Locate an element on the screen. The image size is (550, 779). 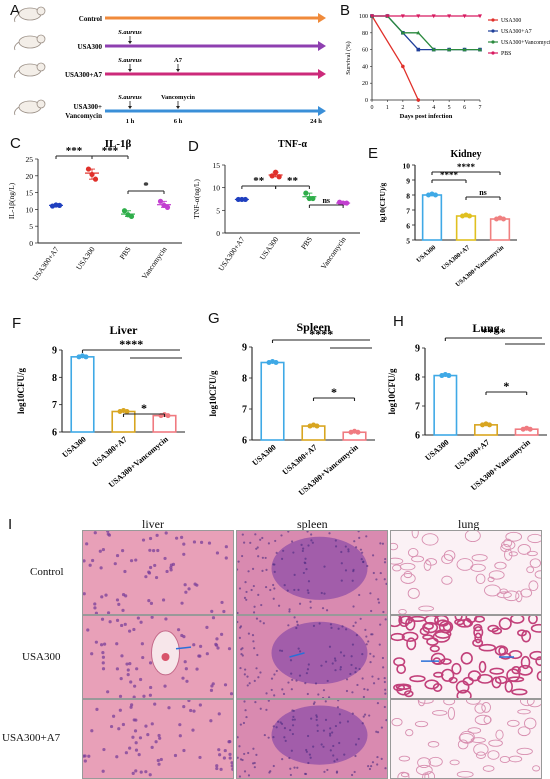
histology-spleen-usa300 is located at coordinates (312, 657).